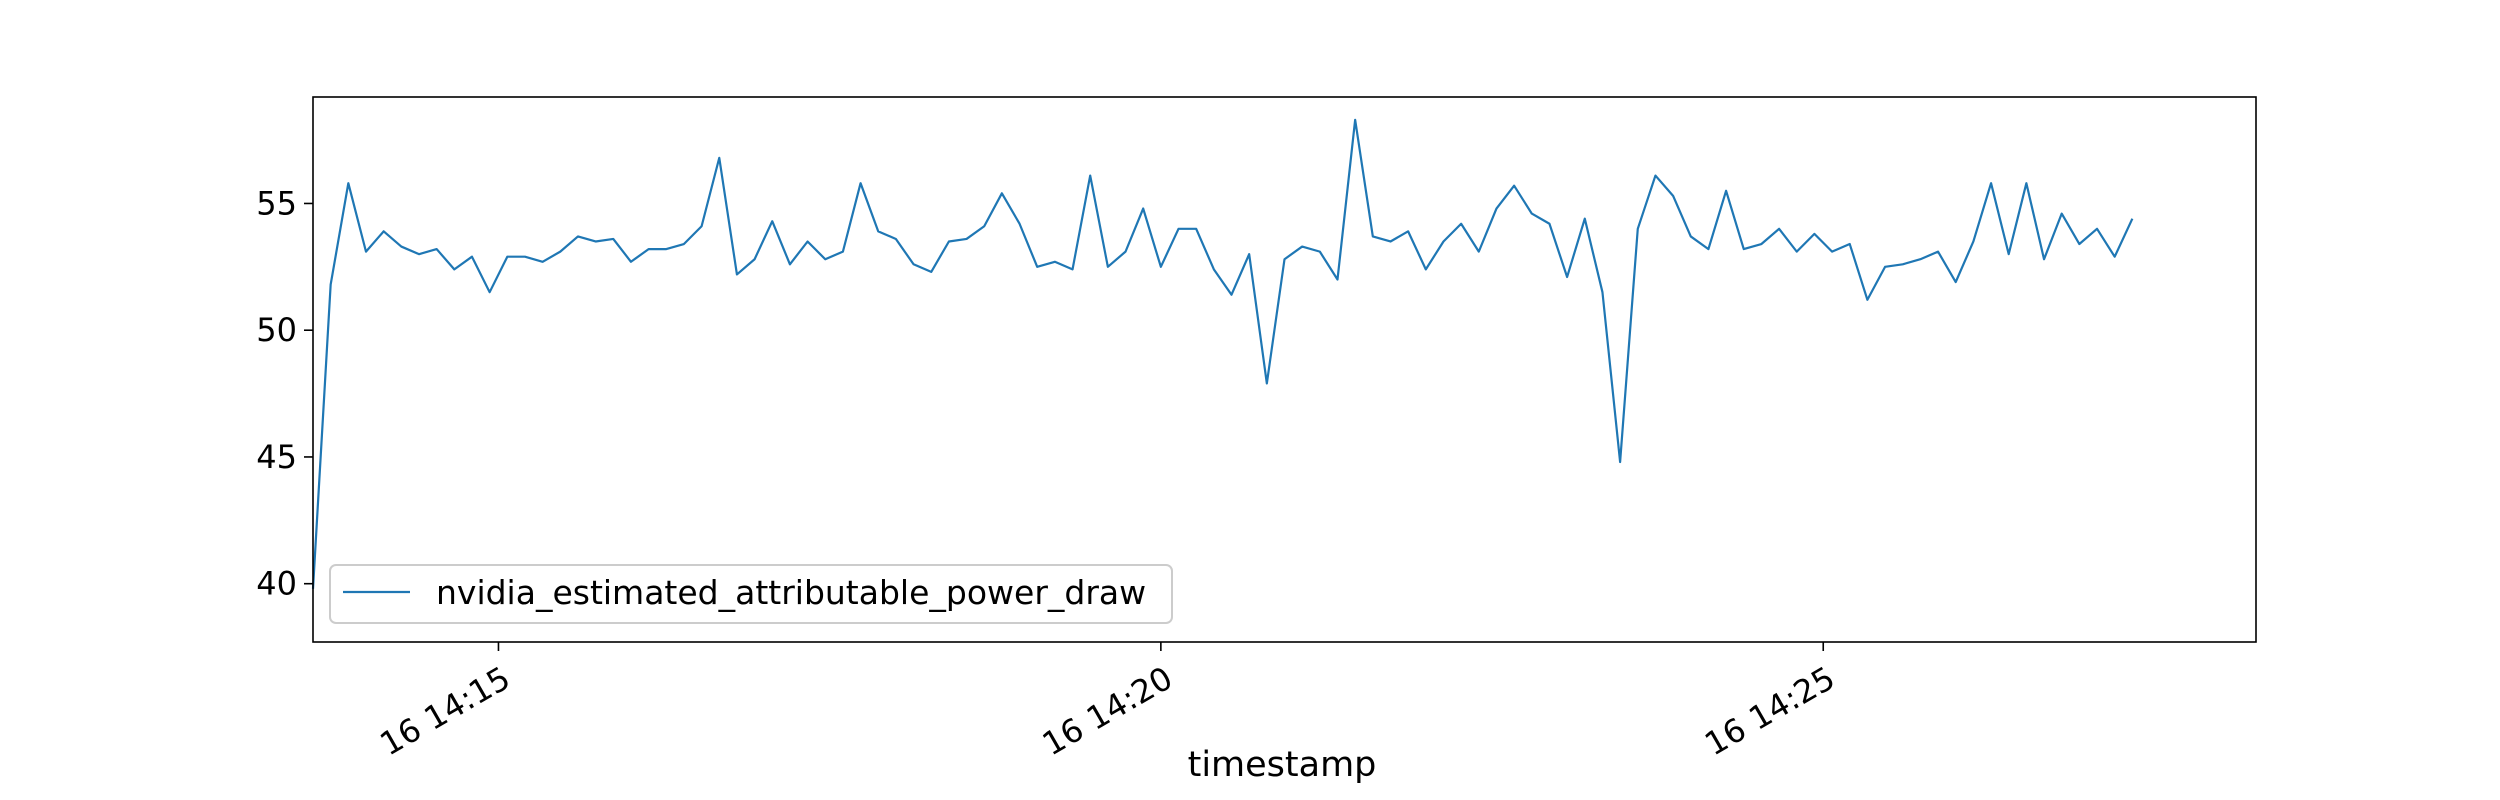  Describe the element at coordinates (445, 711) in the screenshot. I see `x-tick-label: 16 14:15` at that location.